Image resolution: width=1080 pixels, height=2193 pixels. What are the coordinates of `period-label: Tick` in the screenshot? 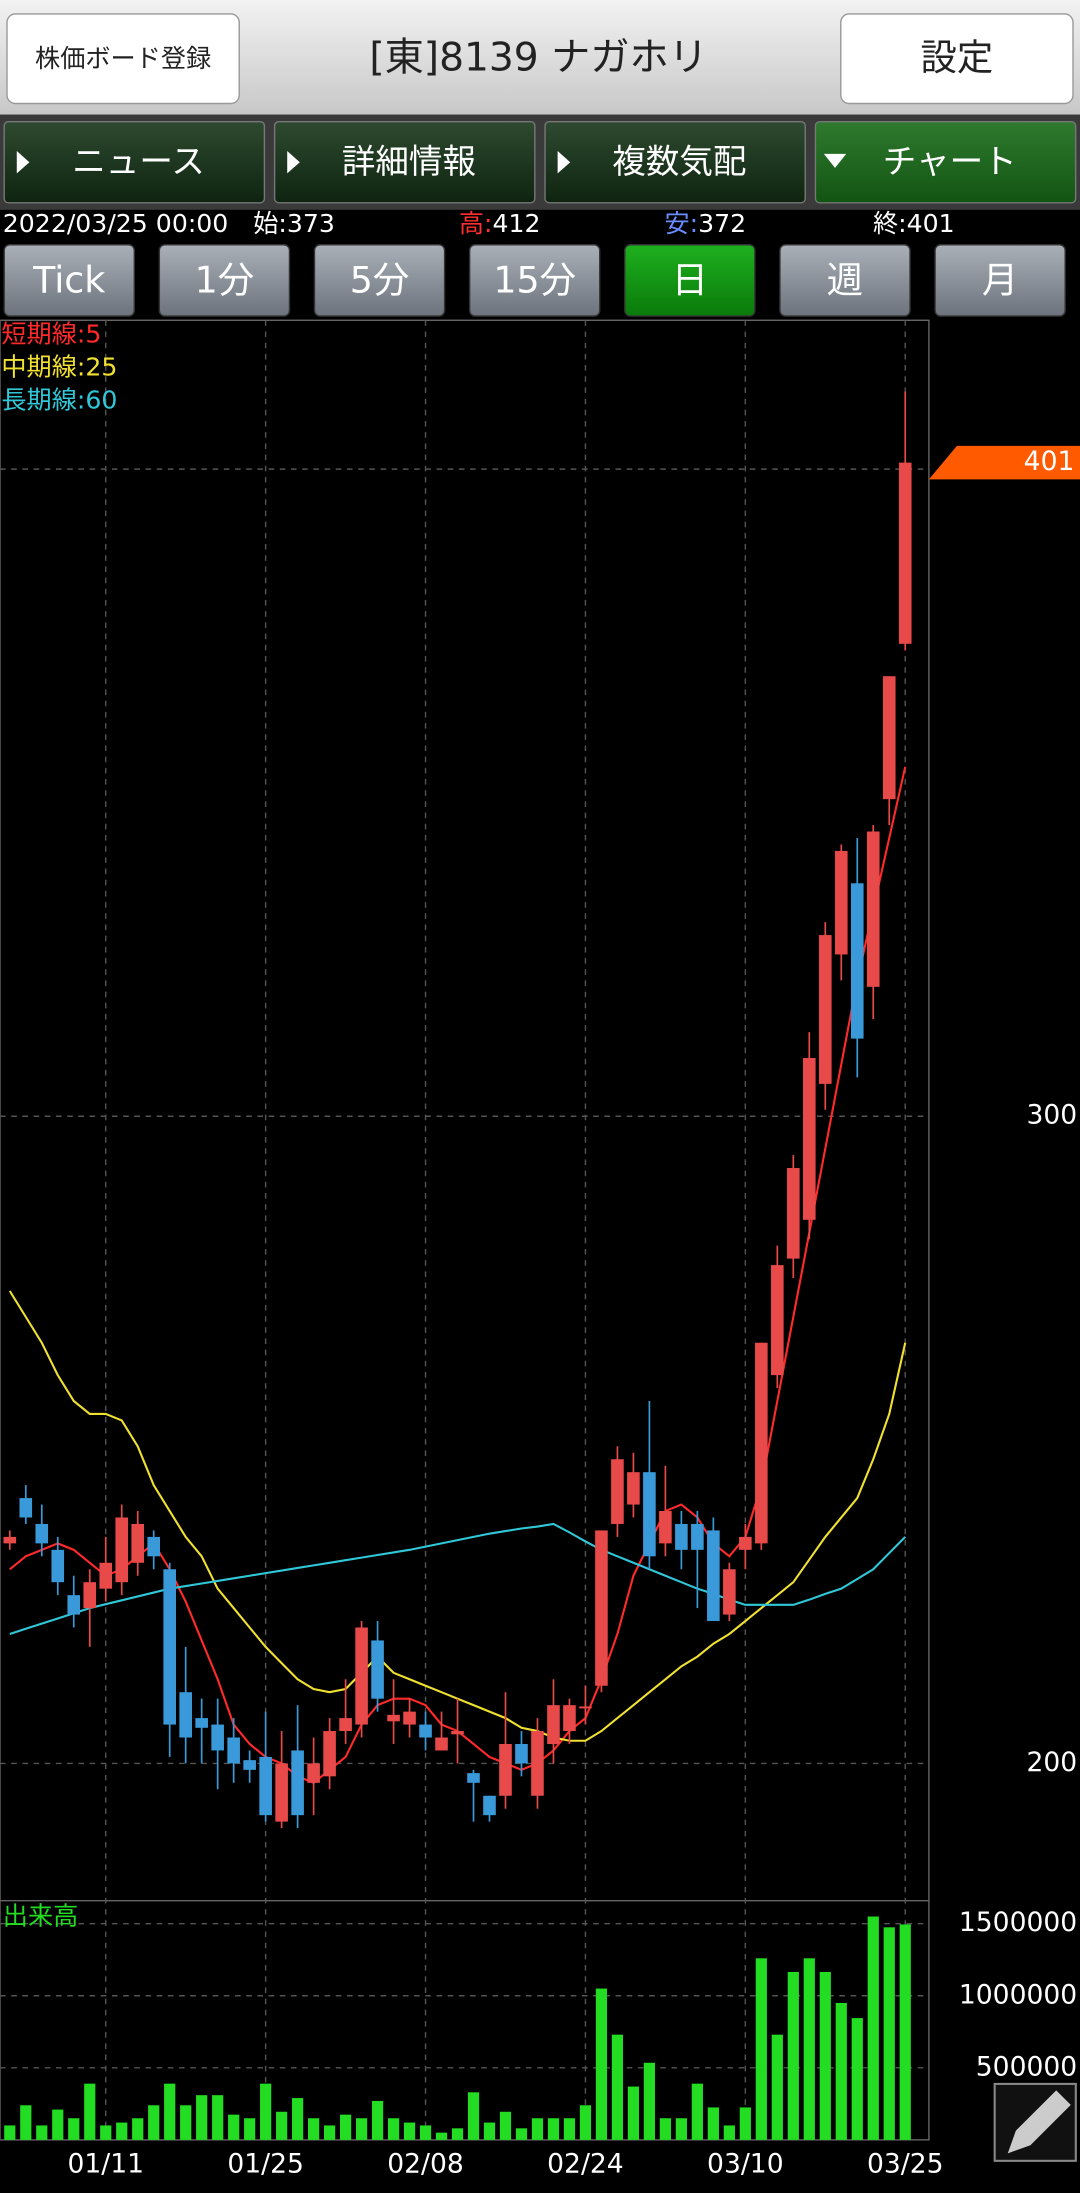 It's located at (68, 280).